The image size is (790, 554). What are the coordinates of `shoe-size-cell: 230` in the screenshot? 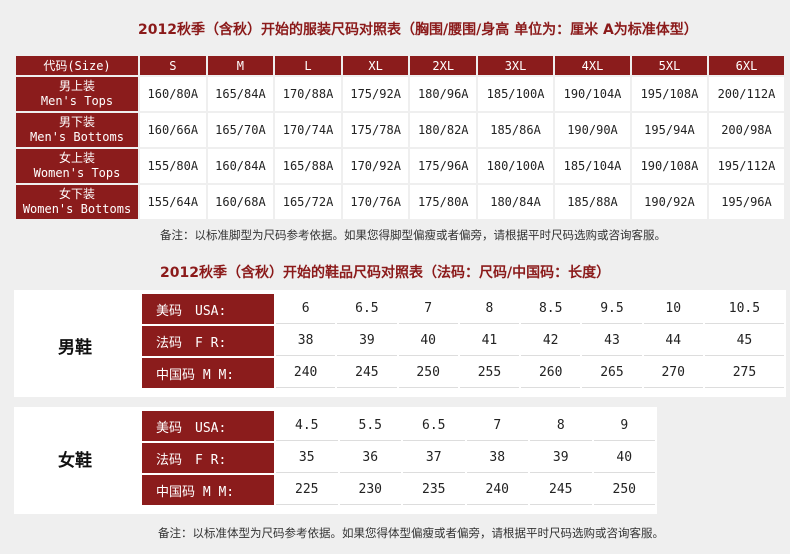 It's located at (370, 490).